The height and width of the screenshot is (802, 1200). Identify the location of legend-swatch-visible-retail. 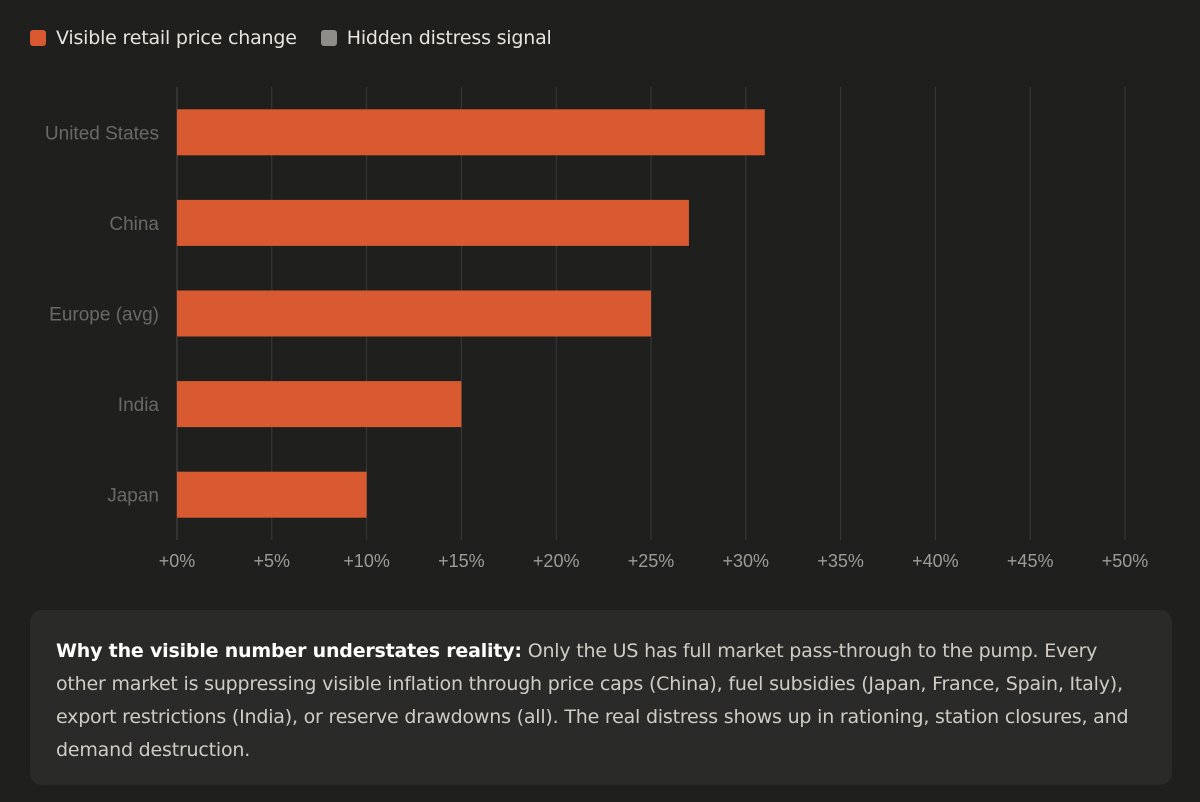
(38, 38).